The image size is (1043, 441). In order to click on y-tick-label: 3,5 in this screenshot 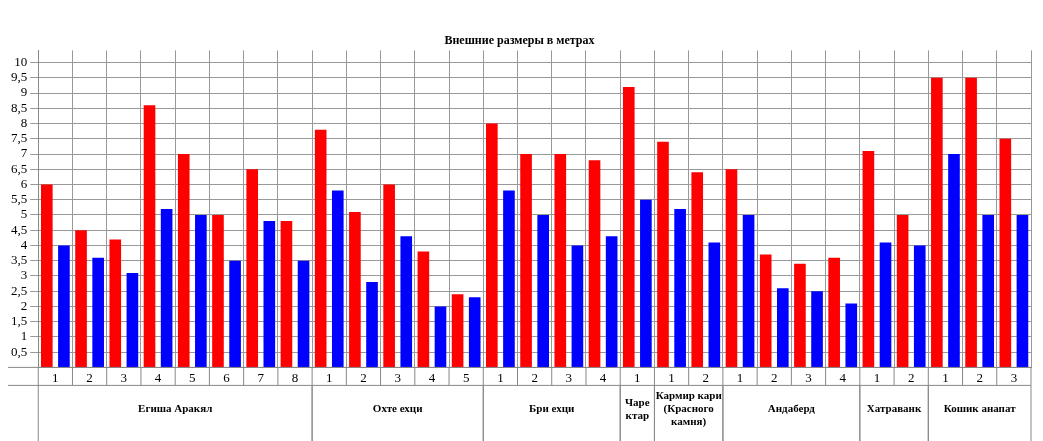, I will do `click(19, 260)`.